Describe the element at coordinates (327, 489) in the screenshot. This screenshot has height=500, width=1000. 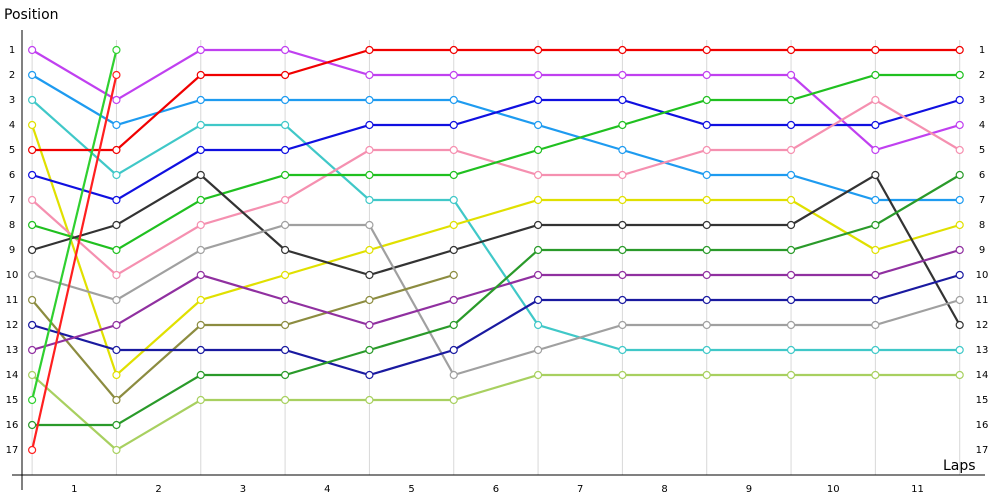
I see `x-tick-label: 4` at that location.